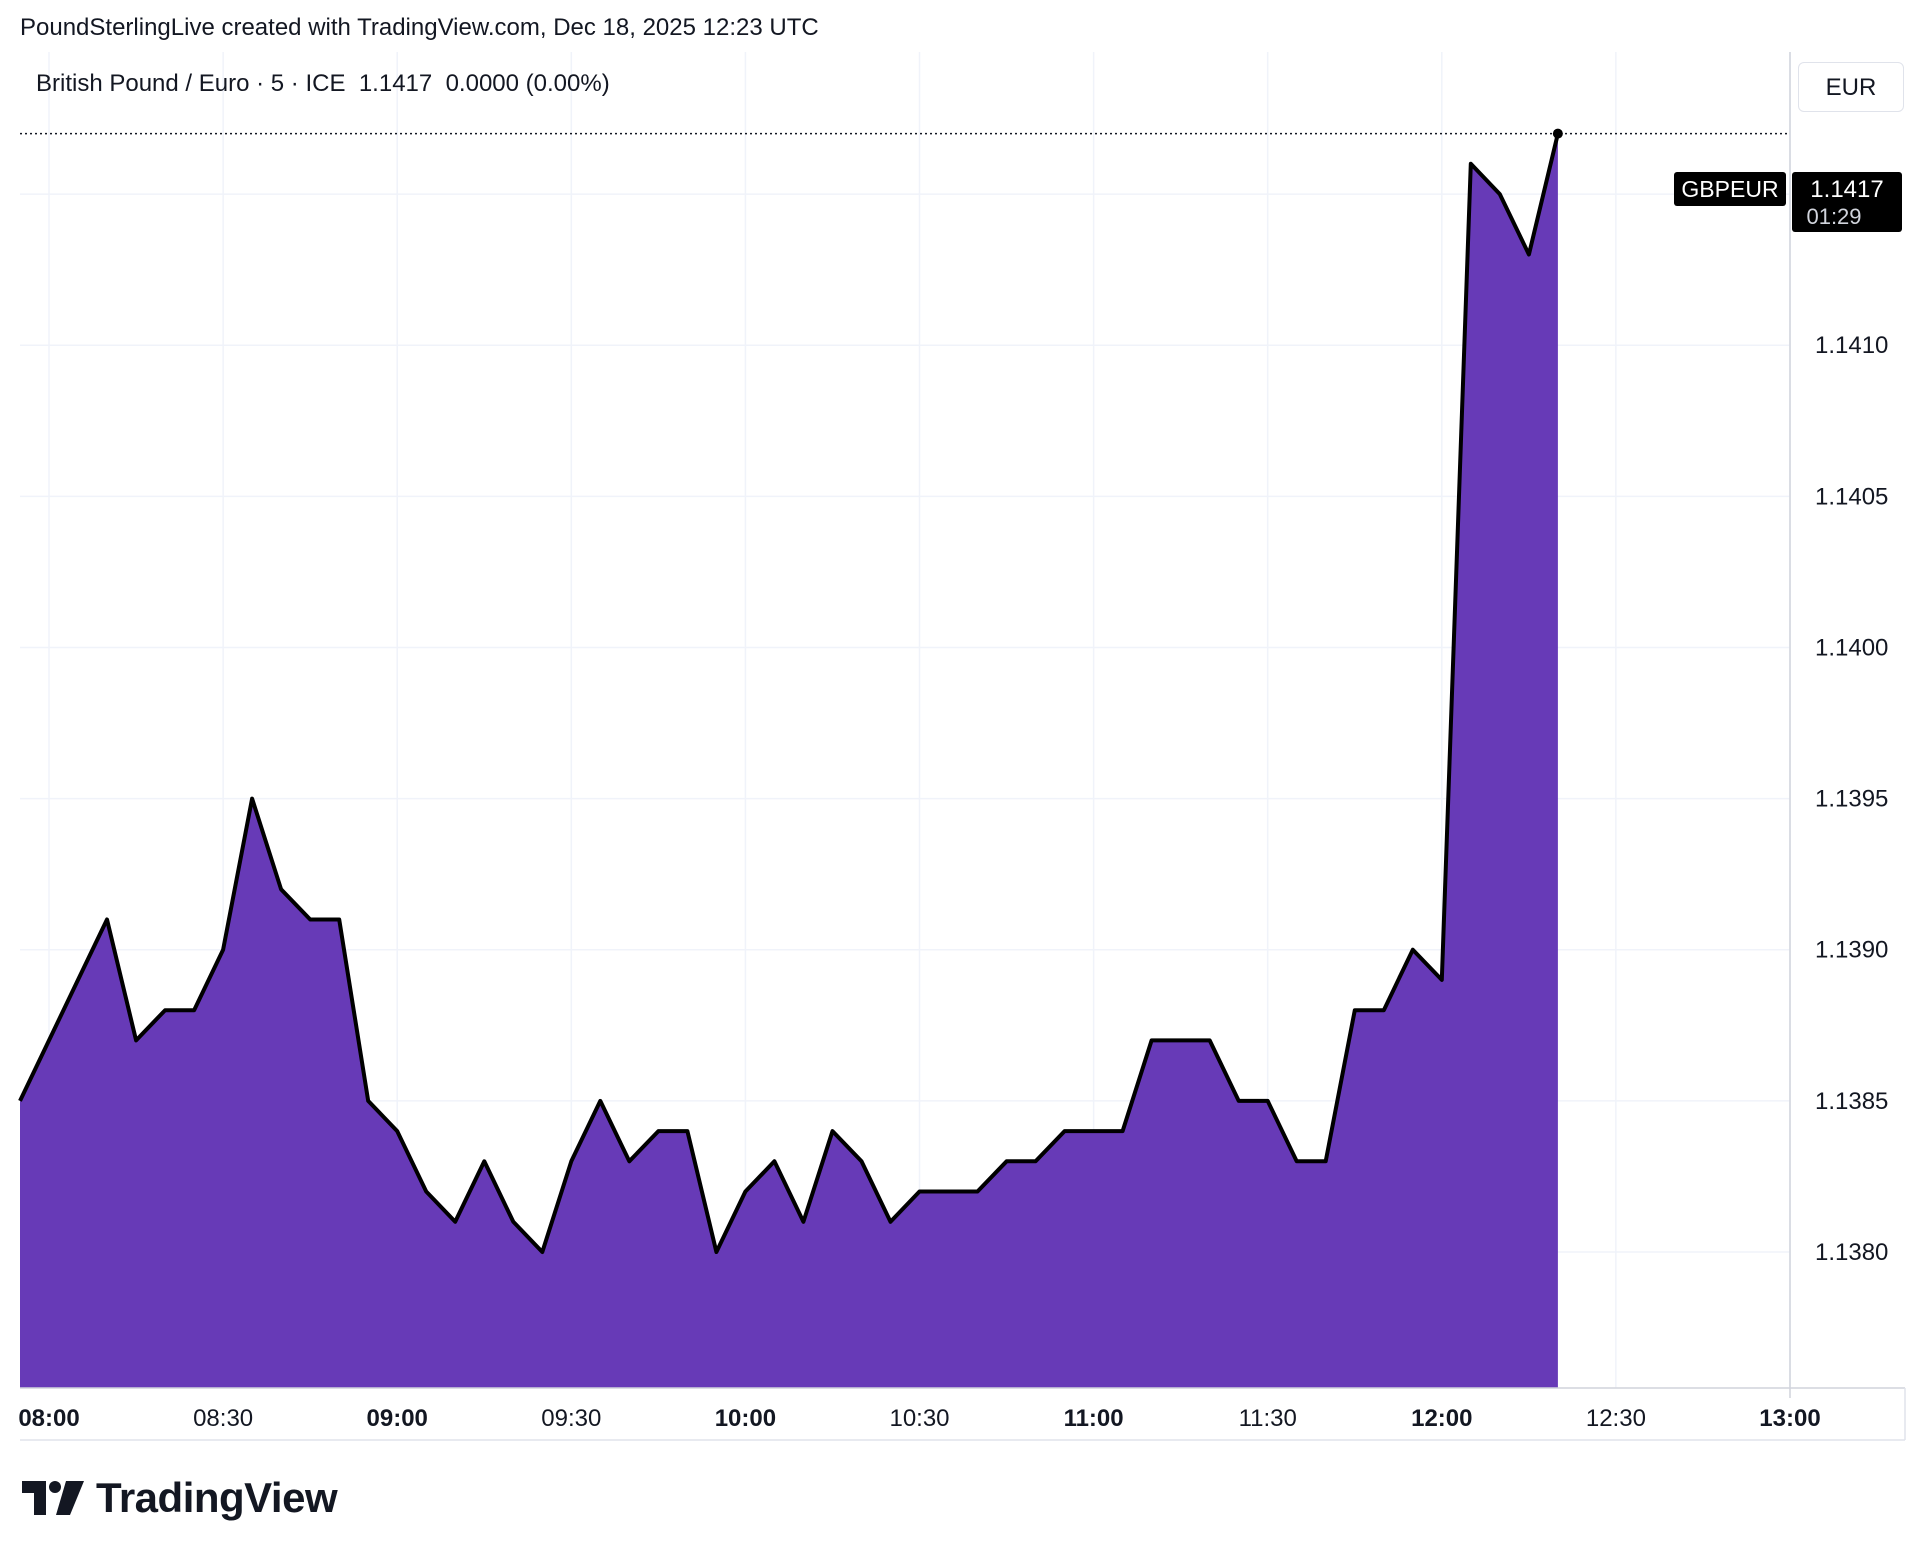  Describe the element at coordinates (1851, 950) in the screenshot. I see `y-tick-label: 1.1390` at that location.